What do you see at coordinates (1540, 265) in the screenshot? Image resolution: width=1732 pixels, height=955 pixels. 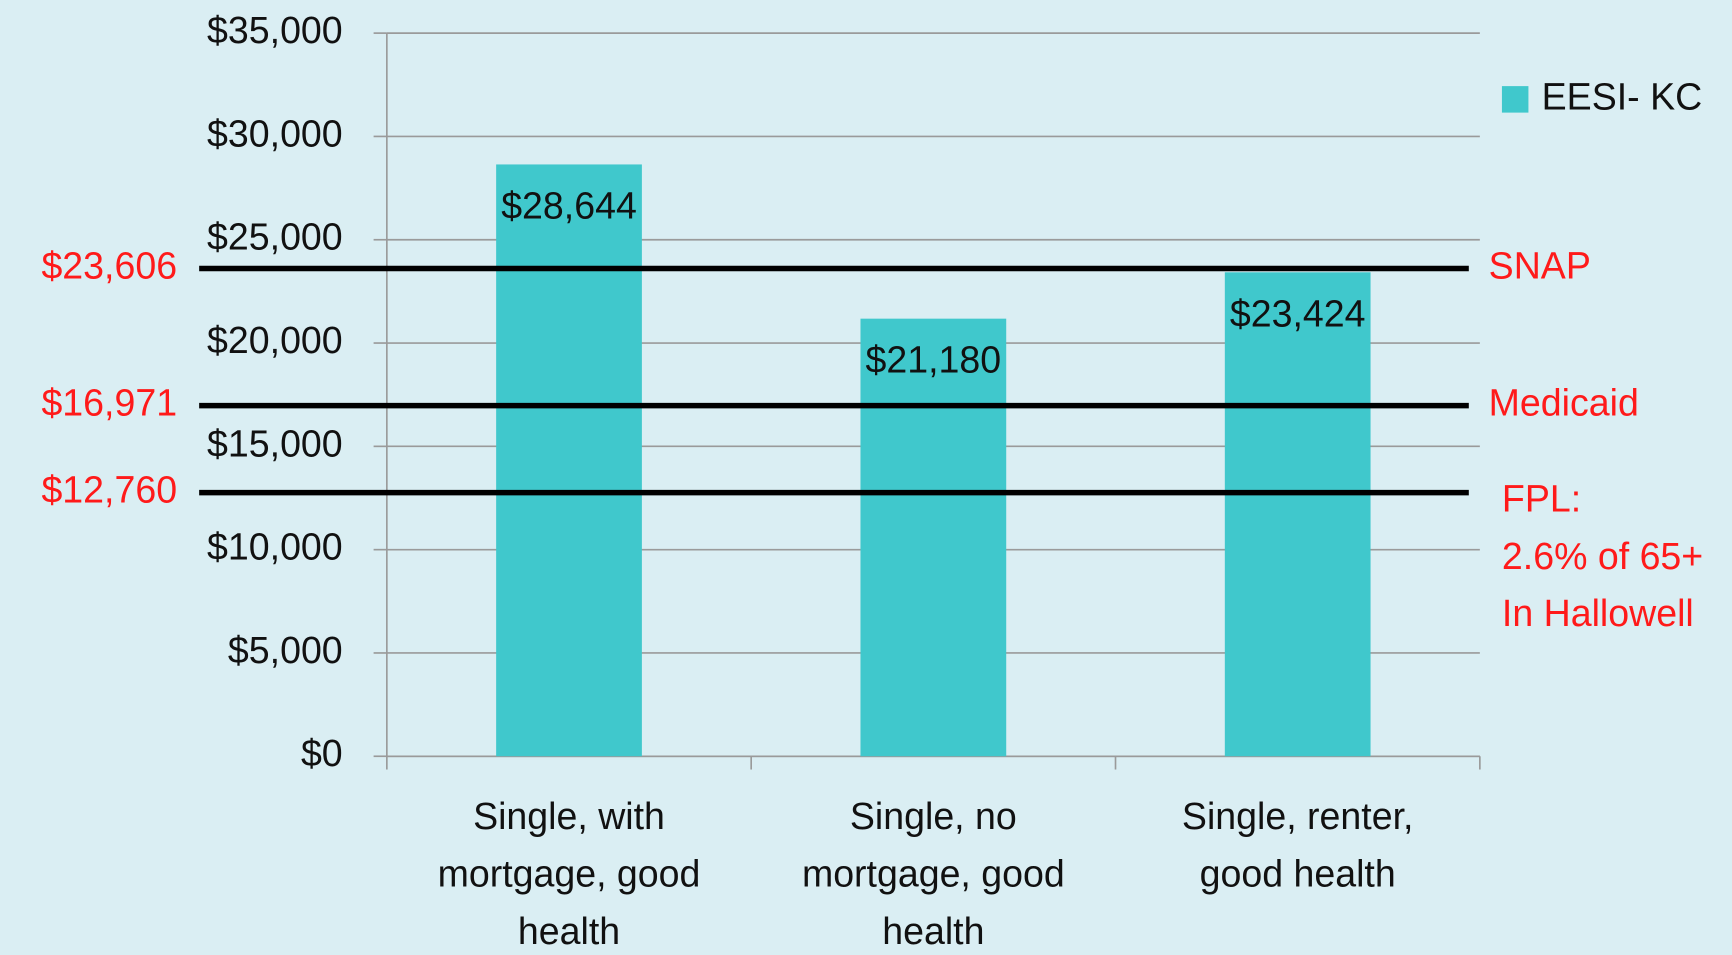 I see `reference-name: SNAP` at bounding box center [1540, 265].